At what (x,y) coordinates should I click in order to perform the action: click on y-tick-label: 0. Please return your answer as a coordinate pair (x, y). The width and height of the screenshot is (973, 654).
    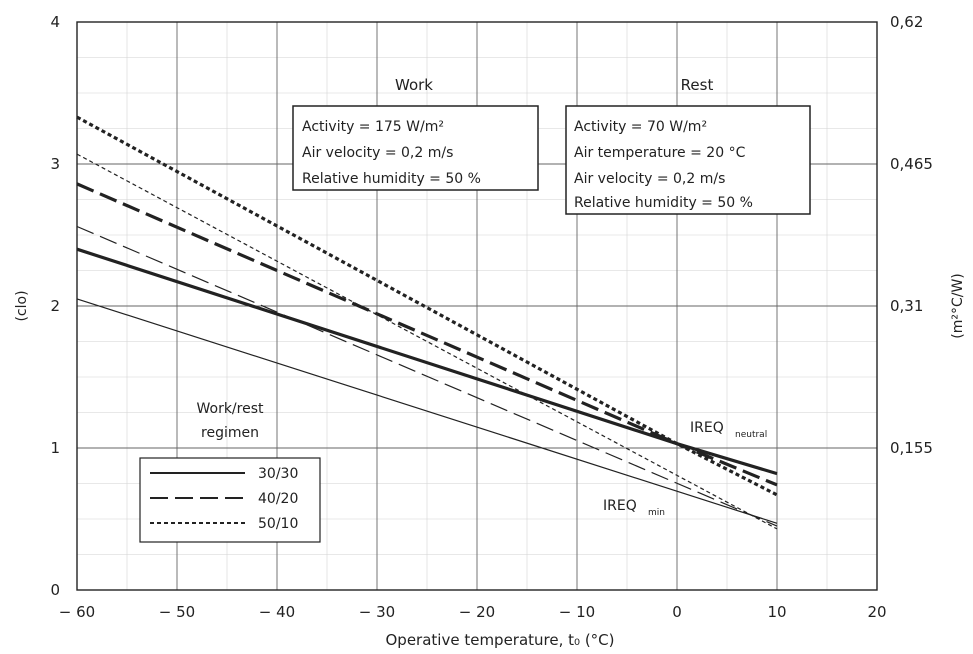
    Looking at the image, I should click on (55, 590).